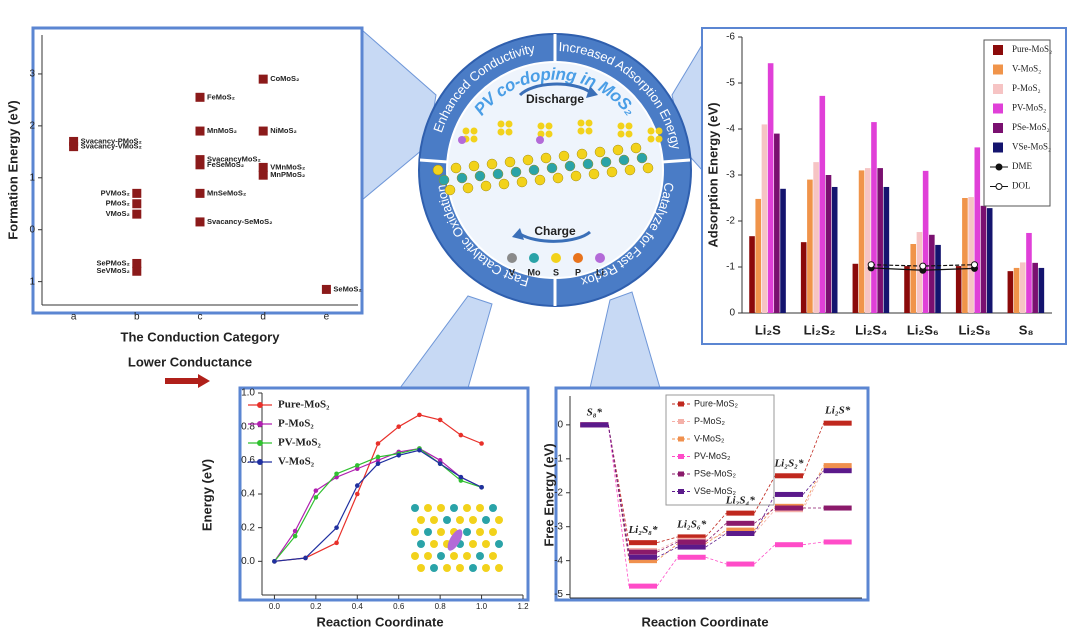 The image size is (1080, 630). Describe the element at coordinates (74, 317) in the screenshot. I see `x-tick-label: a` at that location.